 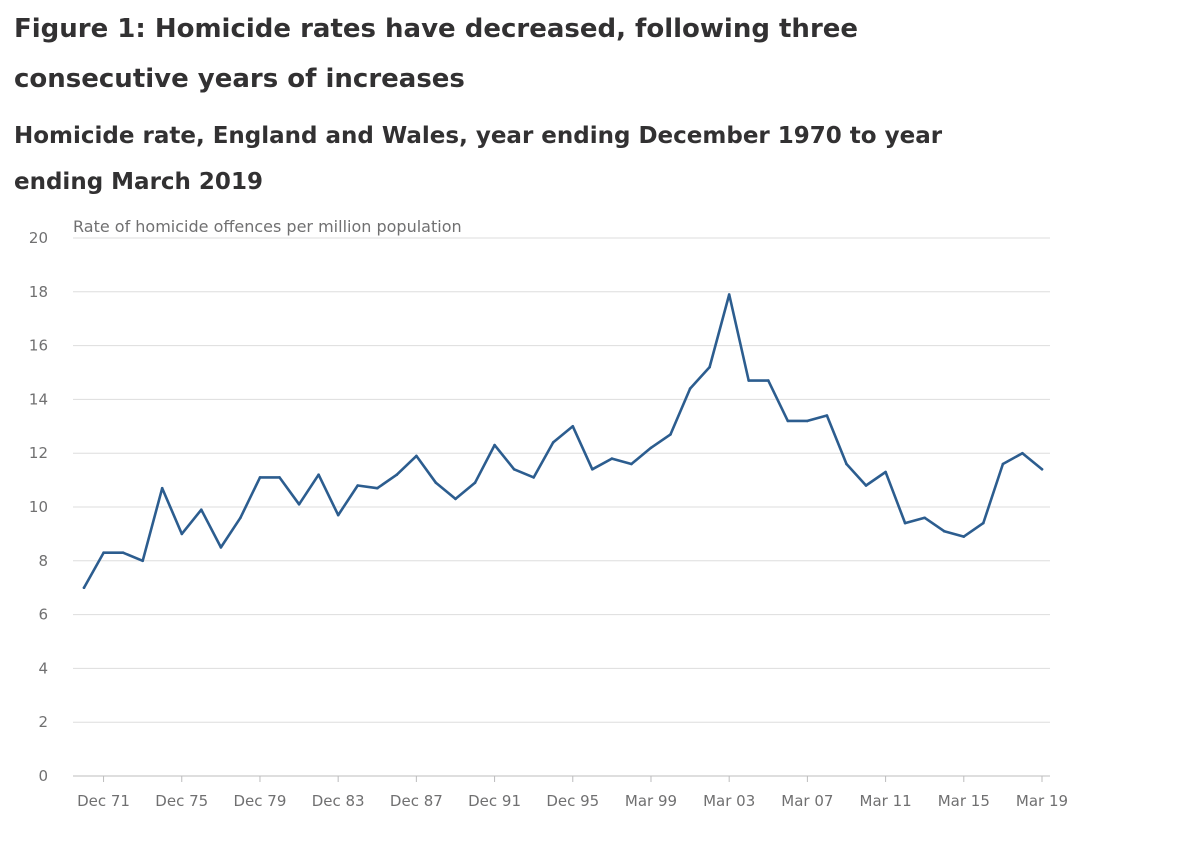 I want to click on y-axis-ticks: 0 2 4 6 8 10 12 14 16 18 20, so click(x=38, y=507).